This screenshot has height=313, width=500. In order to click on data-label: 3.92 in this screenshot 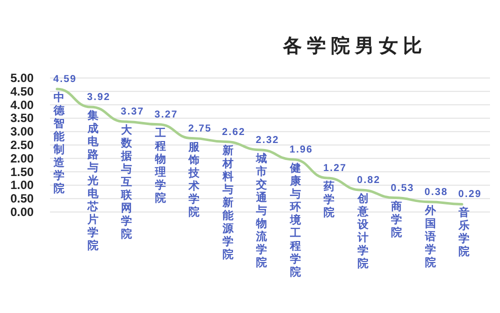, I will do `click(98, 97)`.